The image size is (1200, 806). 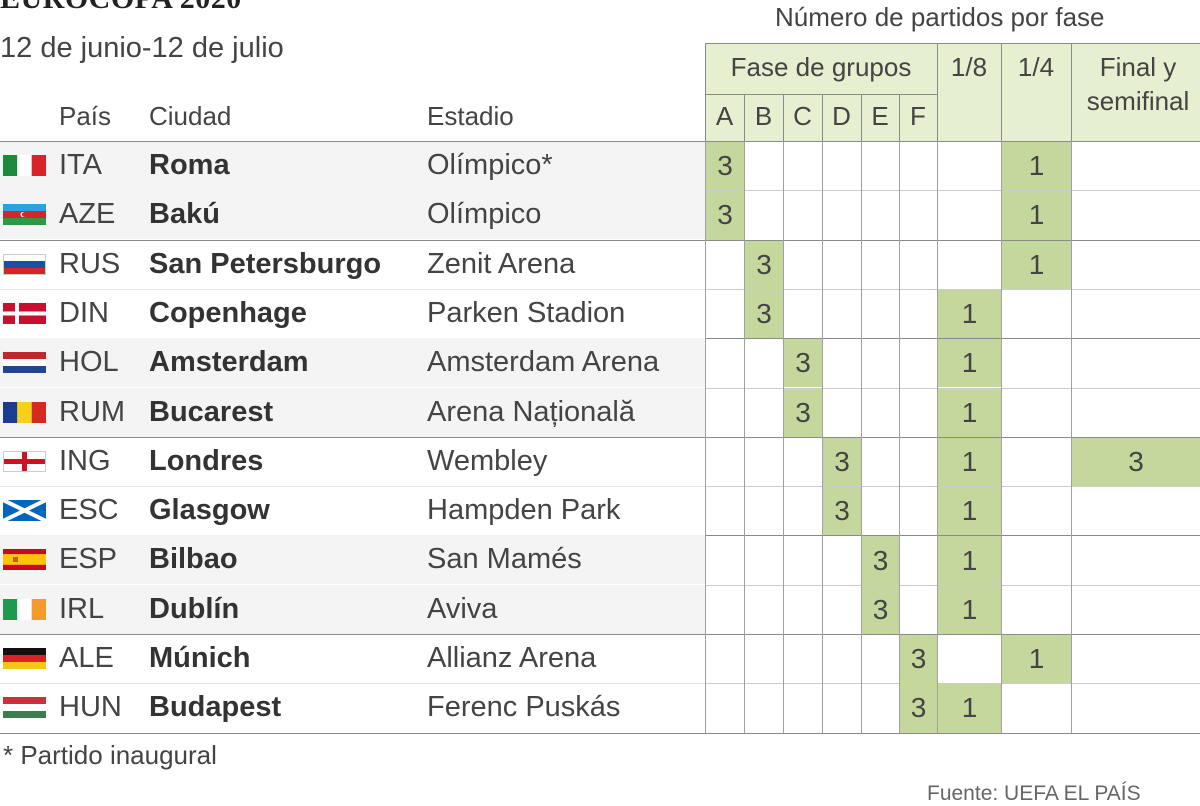 I want to click on country-code: ESP, so click(x=88, y=559).